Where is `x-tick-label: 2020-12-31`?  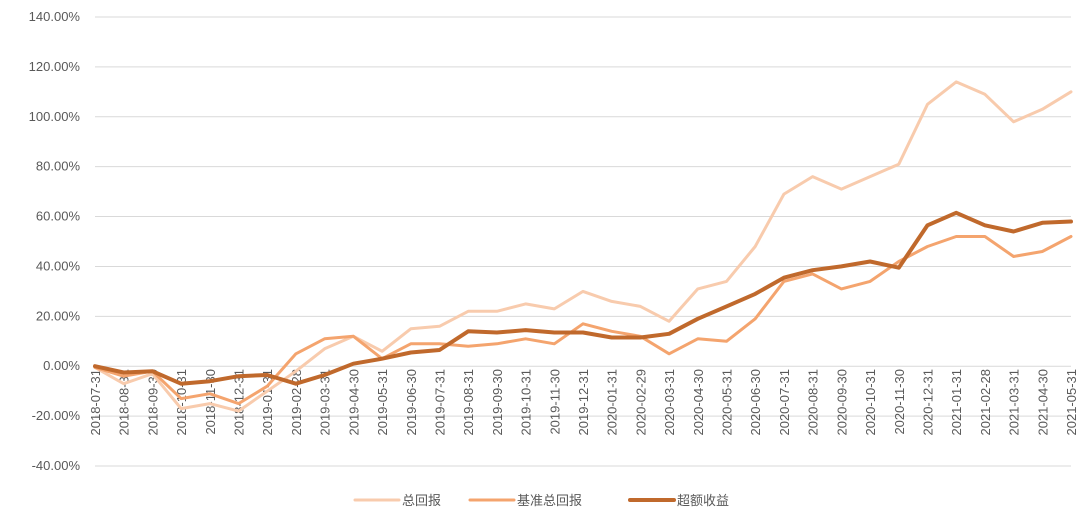 x-tick-label: 2020-12-31 is located at coordinates (927, 402).